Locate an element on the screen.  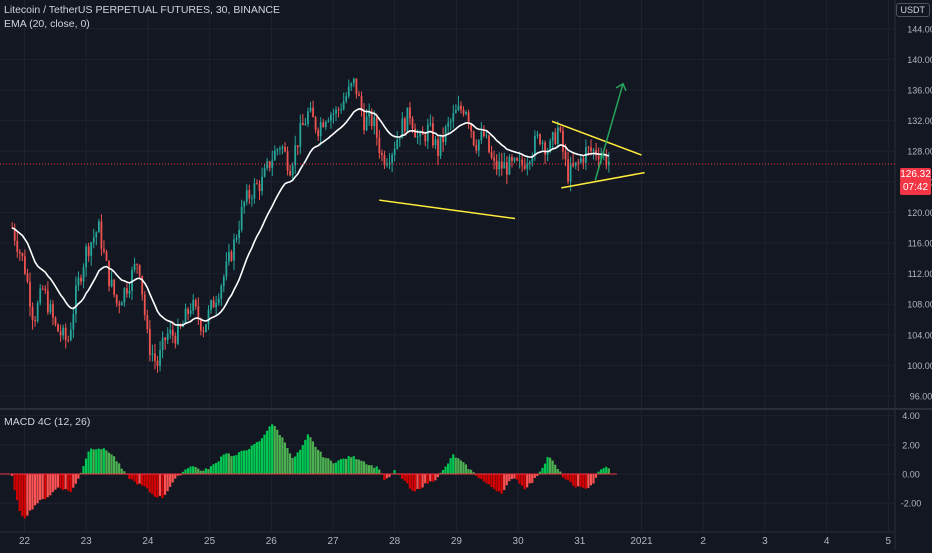
macd-legend: MACD 4C (12, 26) is located at coordinates (47, 422).